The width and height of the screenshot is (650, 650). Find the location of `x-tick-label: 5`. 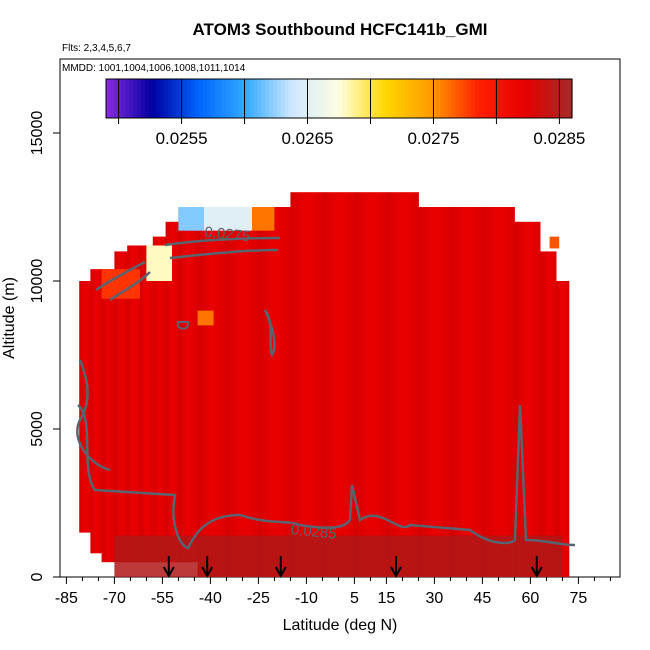

x-tick-label: 5 is located at coordinates (354, 598).